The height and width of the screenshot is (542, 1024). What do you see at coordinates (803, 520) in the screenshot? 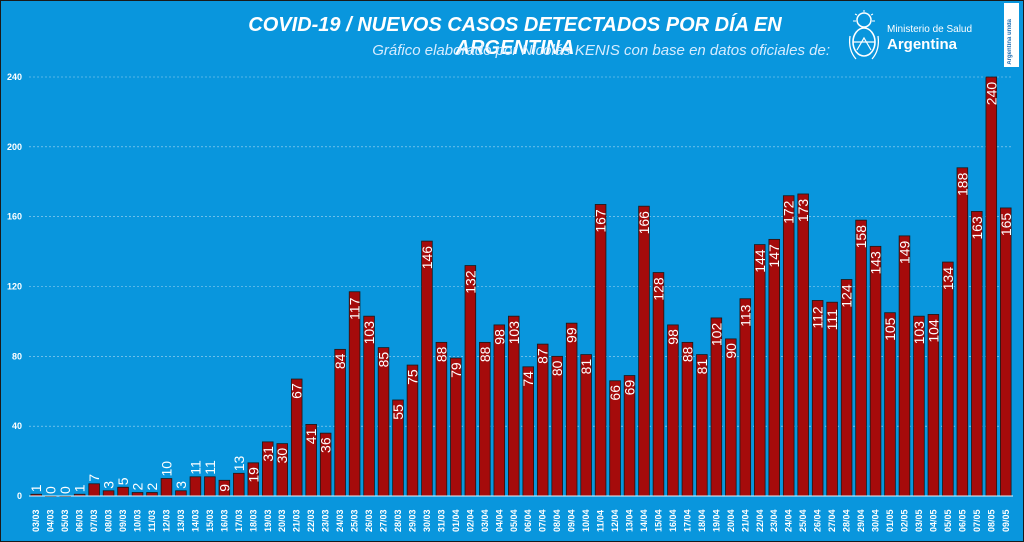
I see `x-tick-label: 25/04` at bounding box center [803, 520].